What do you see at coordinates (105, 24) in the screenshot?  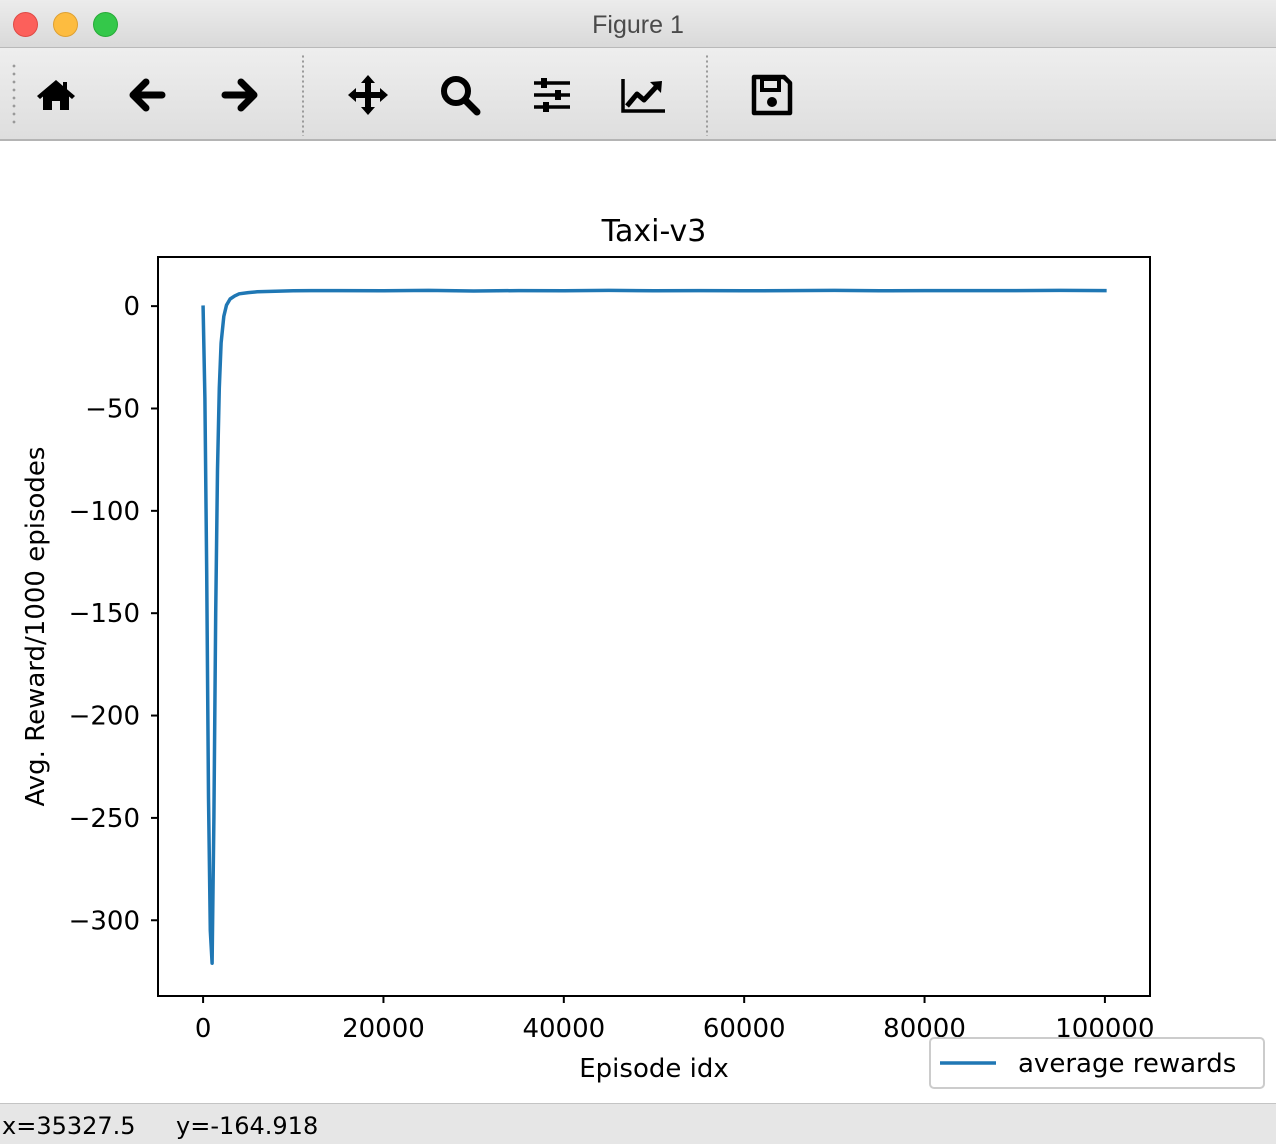 I see `maximize-window-button` at bounding box center [105, 24].